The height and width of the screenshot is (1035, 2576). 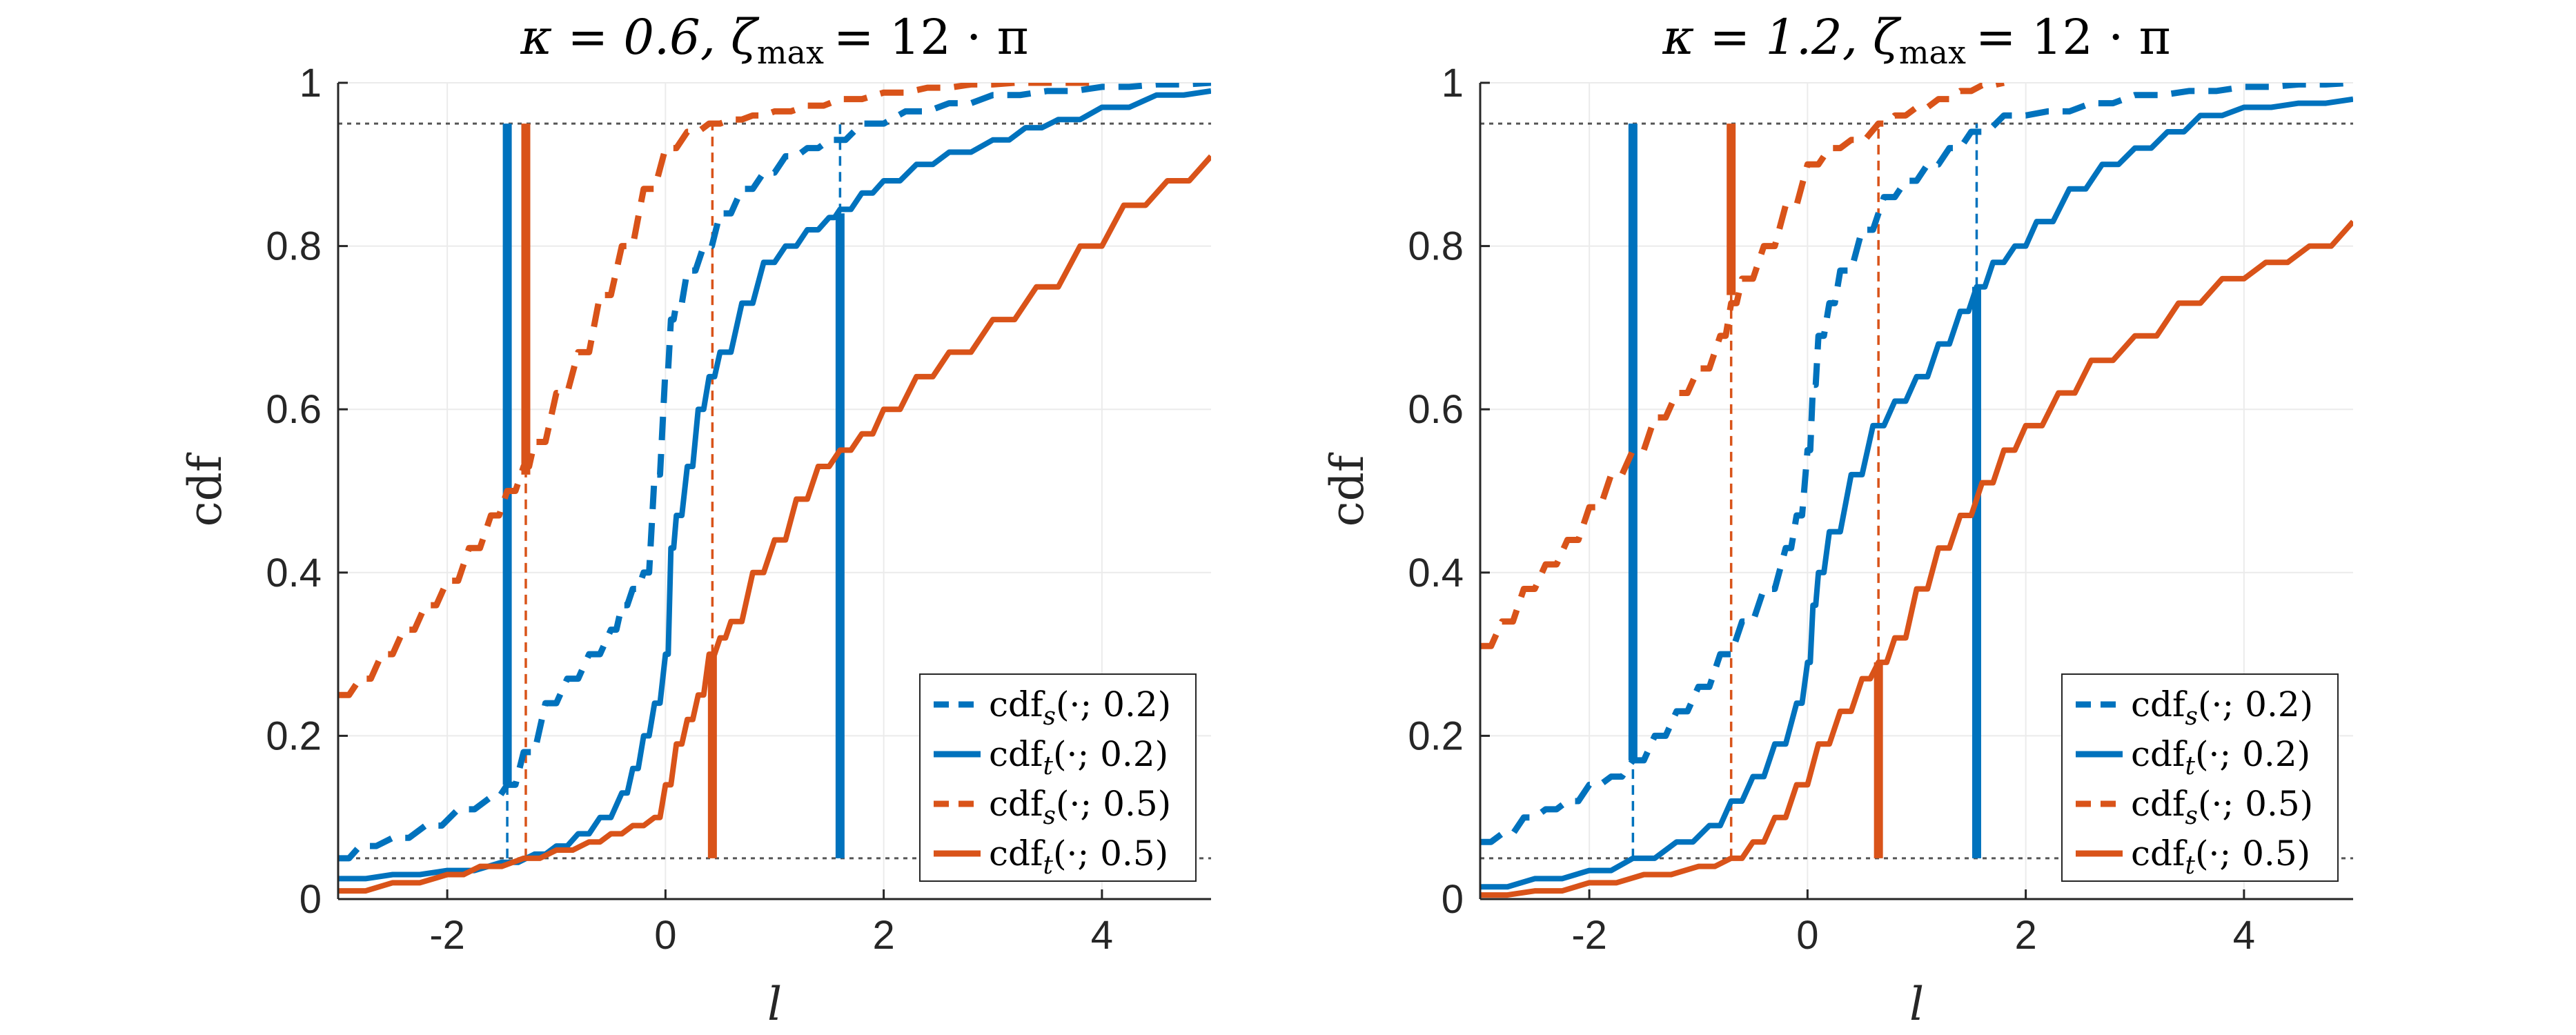 What do you see at coordinates (1760, 37) in the screenshot?
I see `title-kappa: κ = 1.2,` at bounding box center [1760, 37].